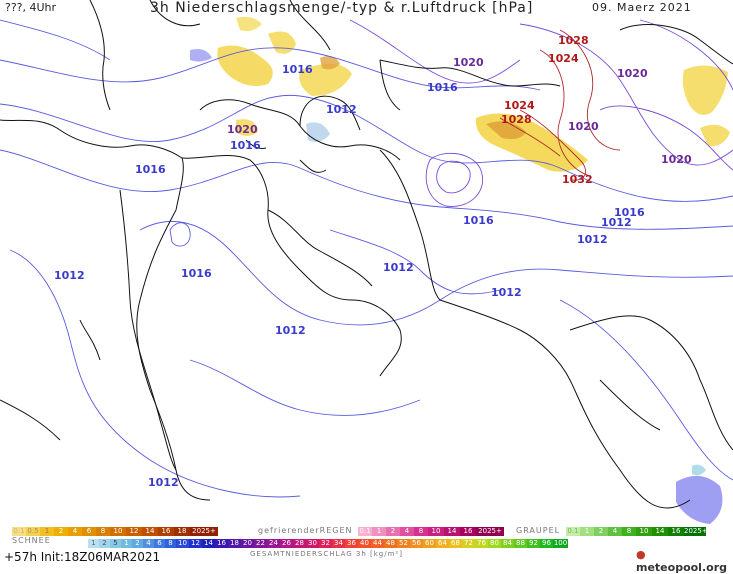 The width and height of the screenshot is (733, 574). I want to click on graupel-legend: 0.1 1 2 4 8 10 14 16 2025+, so click(637, 531).